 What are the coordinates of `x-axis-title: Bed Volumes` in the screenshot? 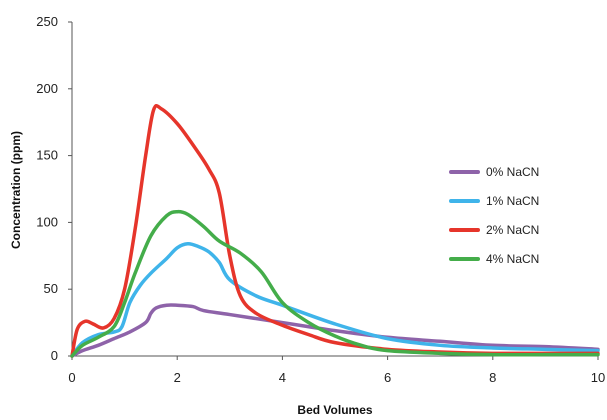 It's located at (334, 410).